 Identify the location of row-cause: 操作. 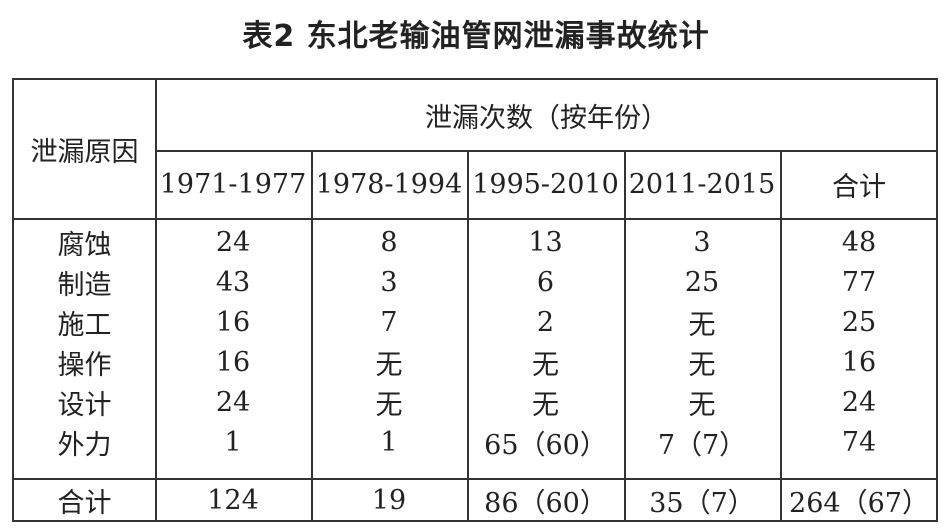
(84, 365).